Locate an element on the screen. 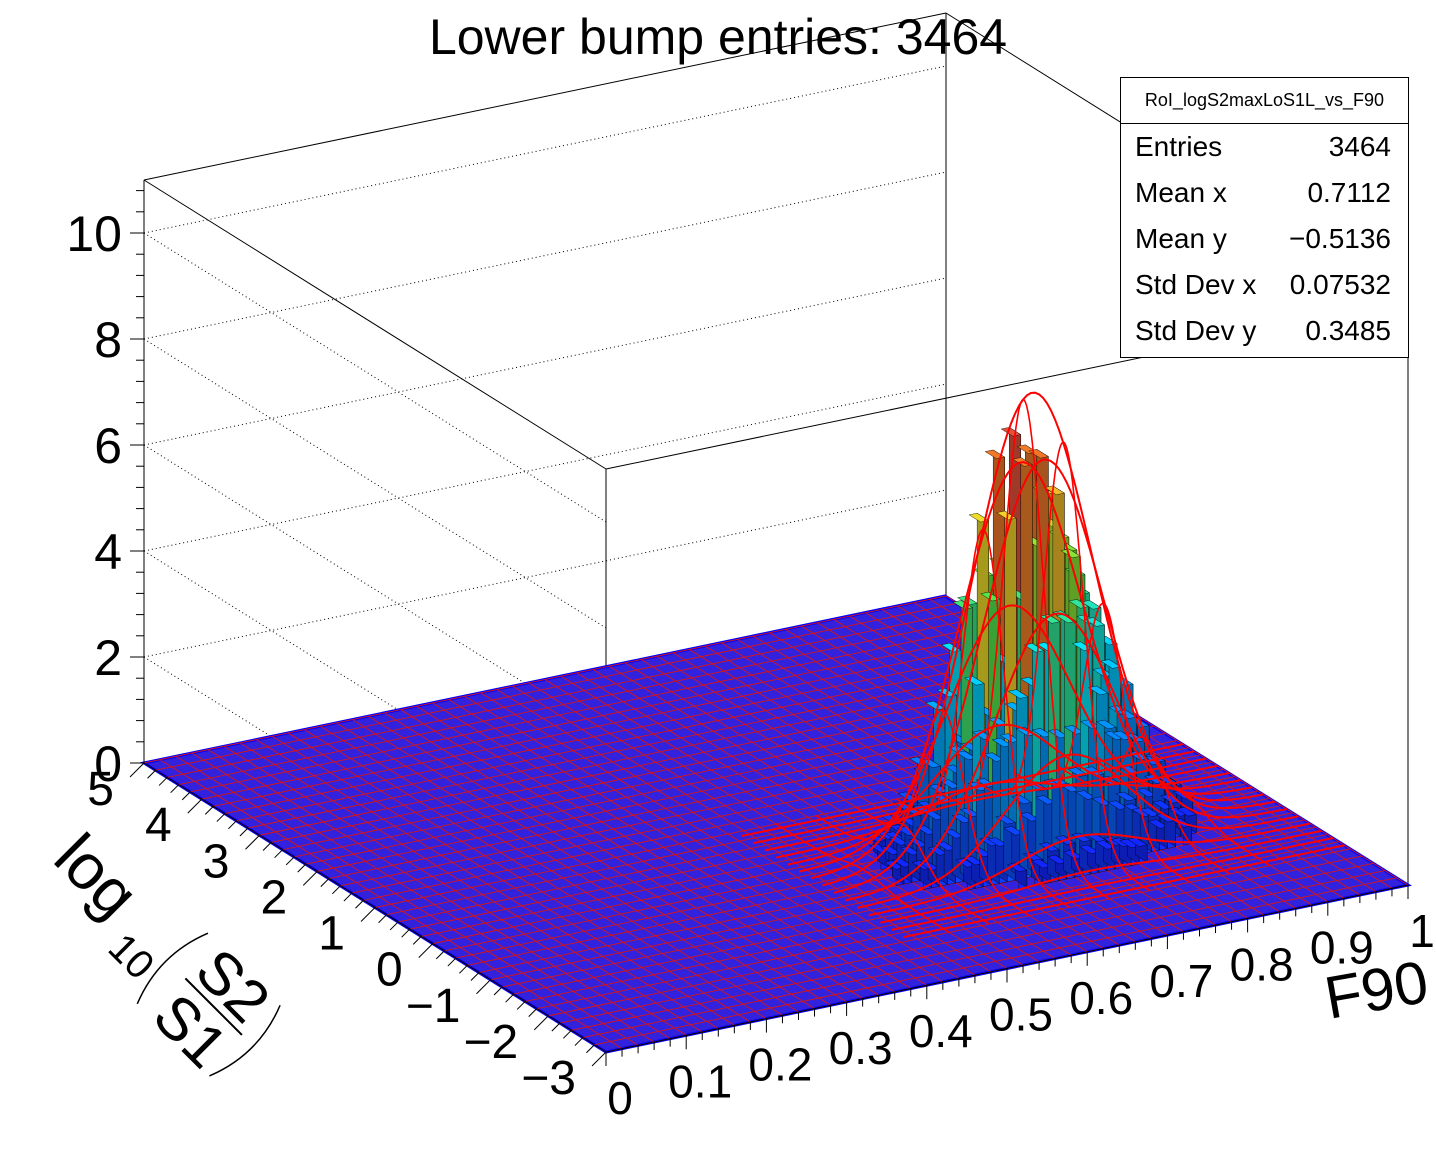  stats-label: Mean y is located at coordinates (1181, 238).